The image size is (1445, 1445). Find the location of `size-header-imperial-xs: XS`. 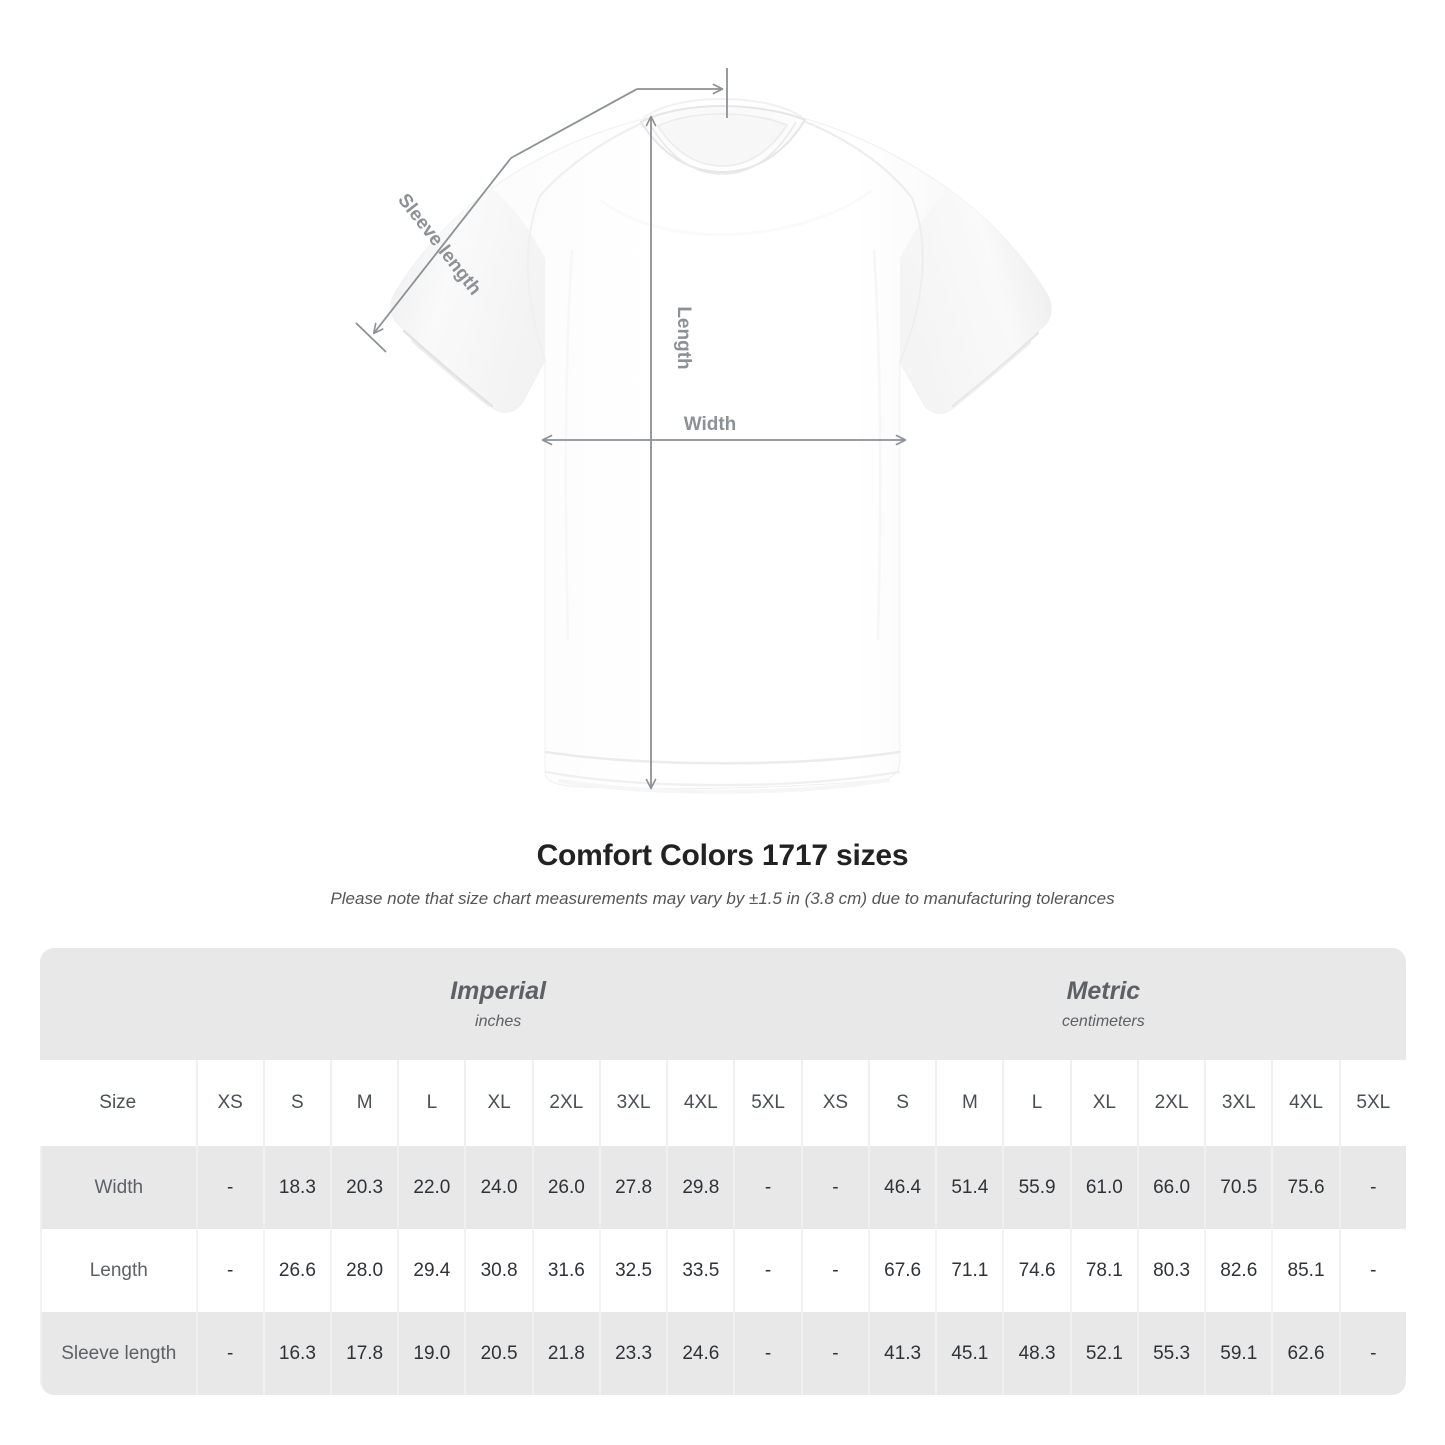

size-header-imperial-xs: XS is located at coordinates (229, 1103).